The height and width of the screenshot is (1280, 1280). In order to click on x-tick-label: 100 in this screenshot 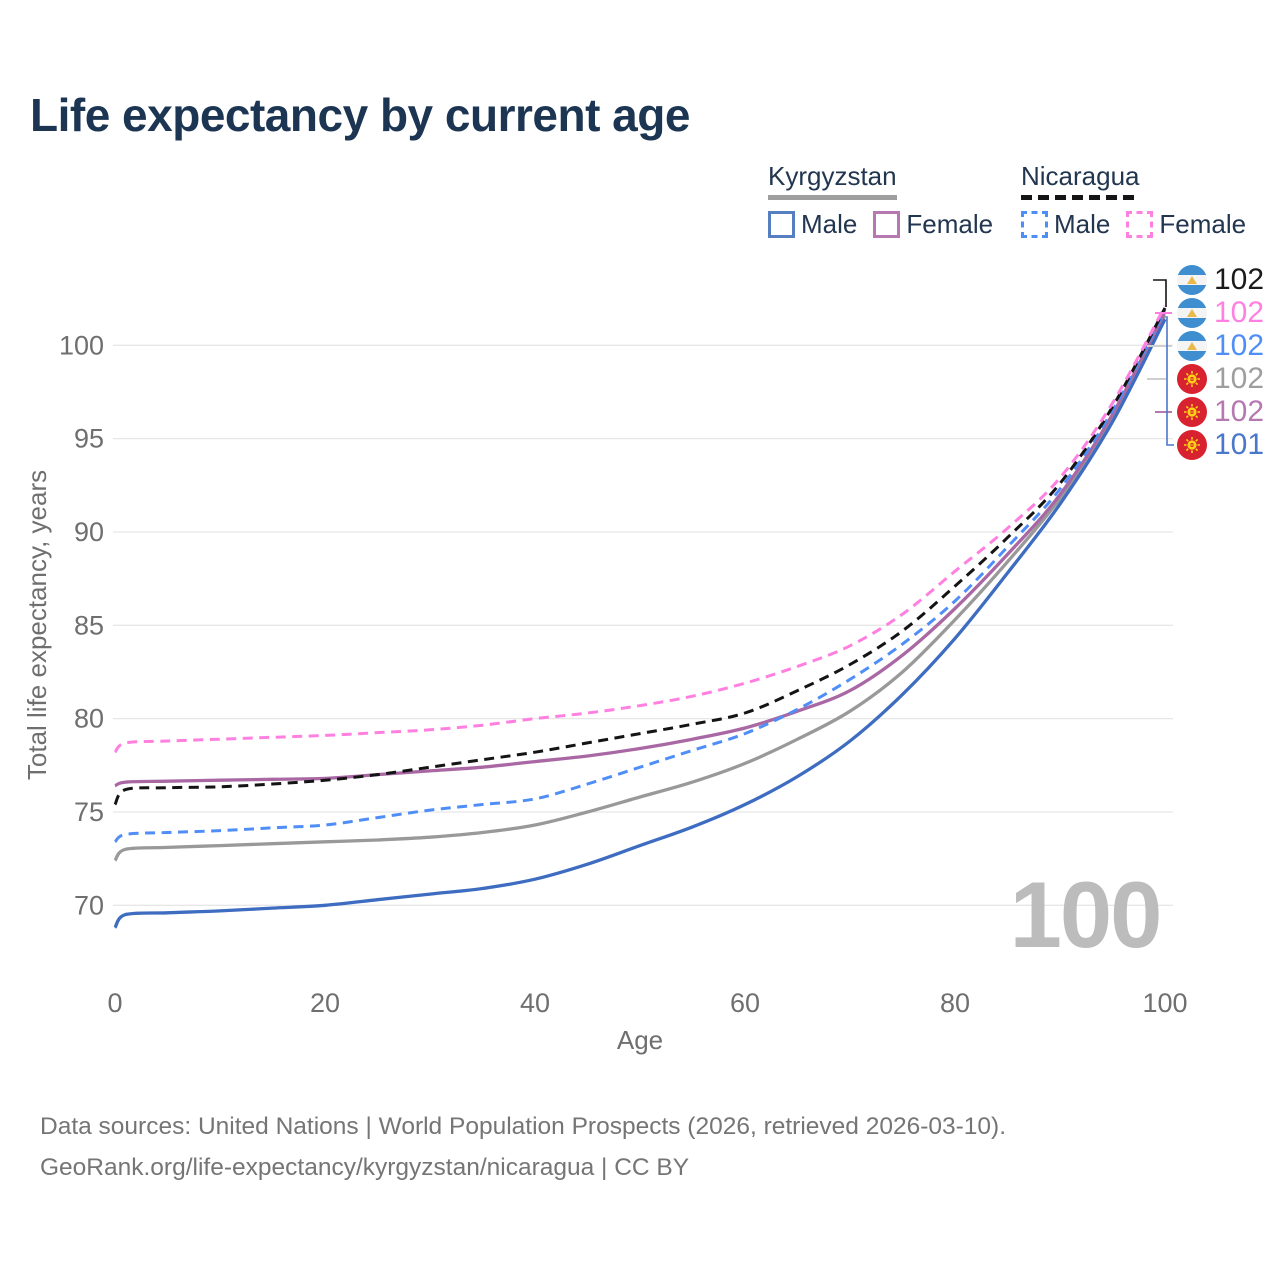, I will do `click(1164, 1003)`.